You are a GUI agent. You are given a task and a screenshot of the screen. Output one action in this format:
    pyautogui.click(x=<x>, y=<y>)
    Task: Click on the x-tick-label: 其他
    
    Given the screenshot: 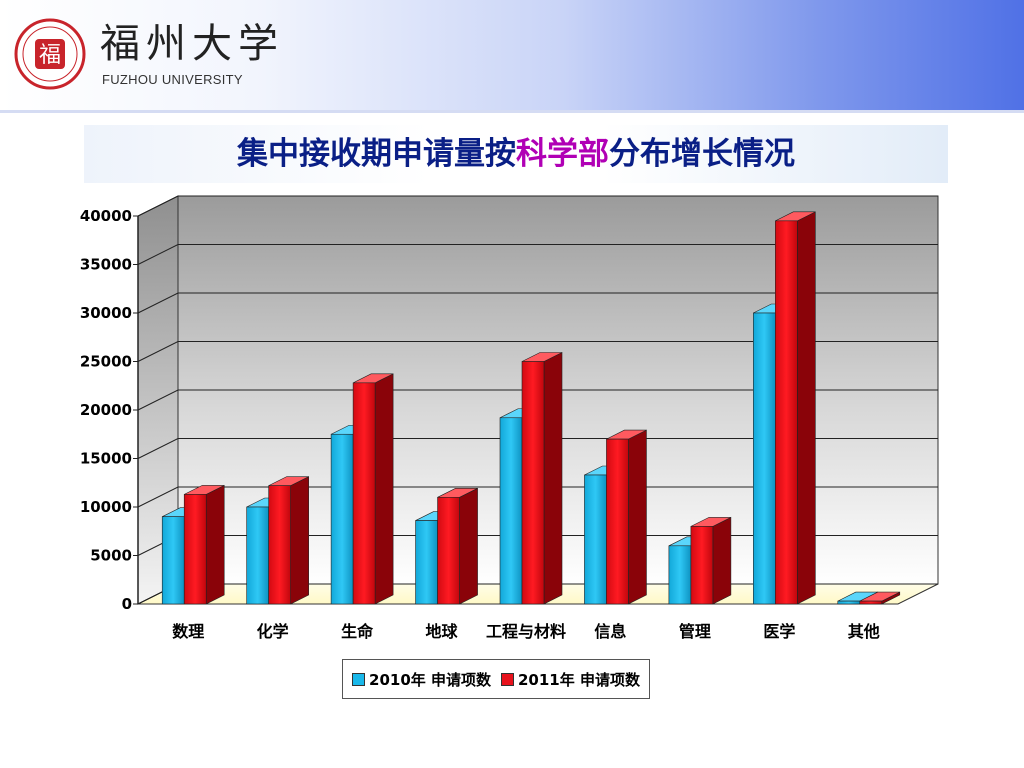 What is the action you would take?
    pyautogui.click(x=864, y=631)
    